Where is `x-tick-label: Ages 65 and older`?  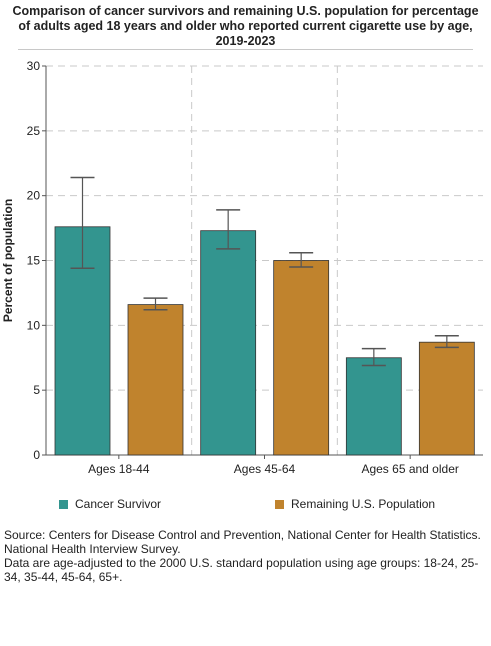
x-tick-label: Ages 65 and older is located at coordinates (409, 469).